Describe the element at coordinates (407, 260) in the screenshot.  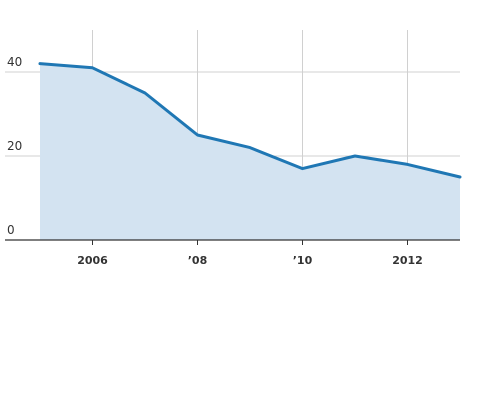
I see `x-tick-label: 2012` at that location.